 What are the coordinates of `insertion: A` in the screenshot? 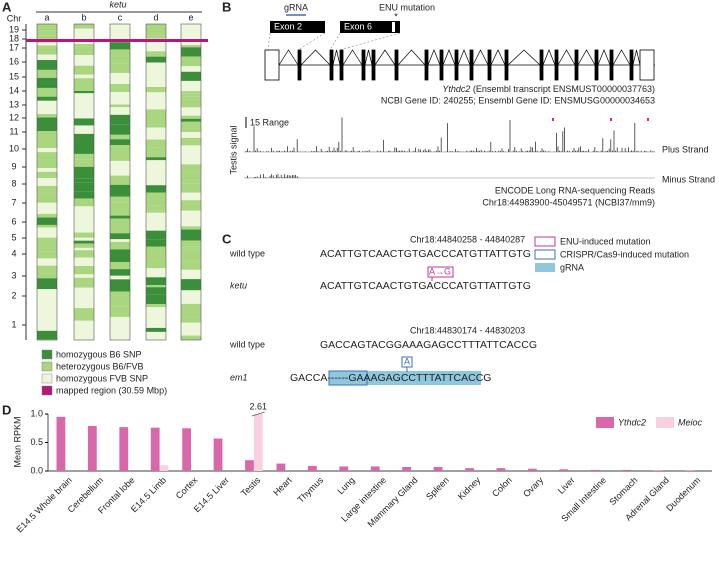 It's located at (407, 361).